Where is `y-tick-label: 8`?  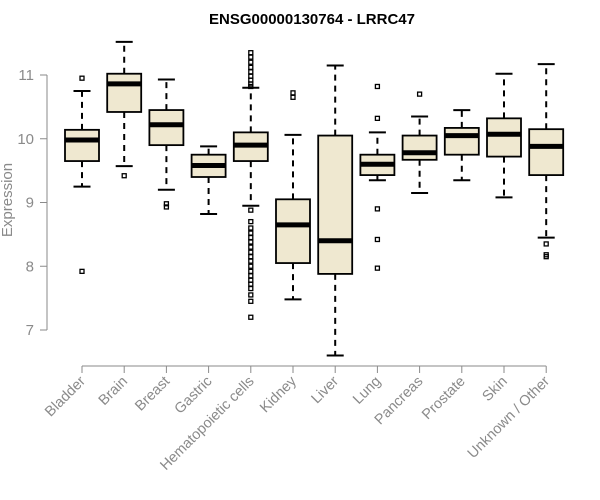
y-tick-label: 8 is located at coordinates (30, 266).